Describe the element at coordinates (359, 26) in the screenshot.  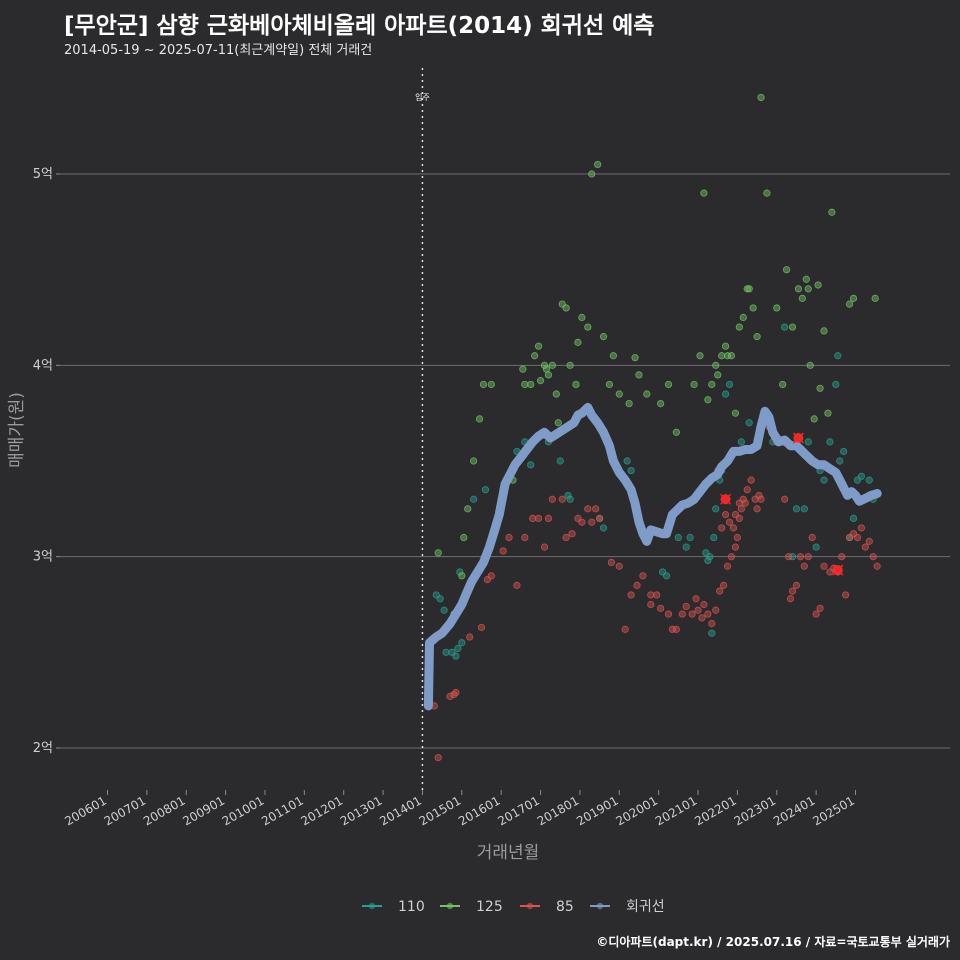
I see `chart-title: [무안군] 삼향 근화베아체비올레 아파트(2014) 회귀선 예측` at that location.